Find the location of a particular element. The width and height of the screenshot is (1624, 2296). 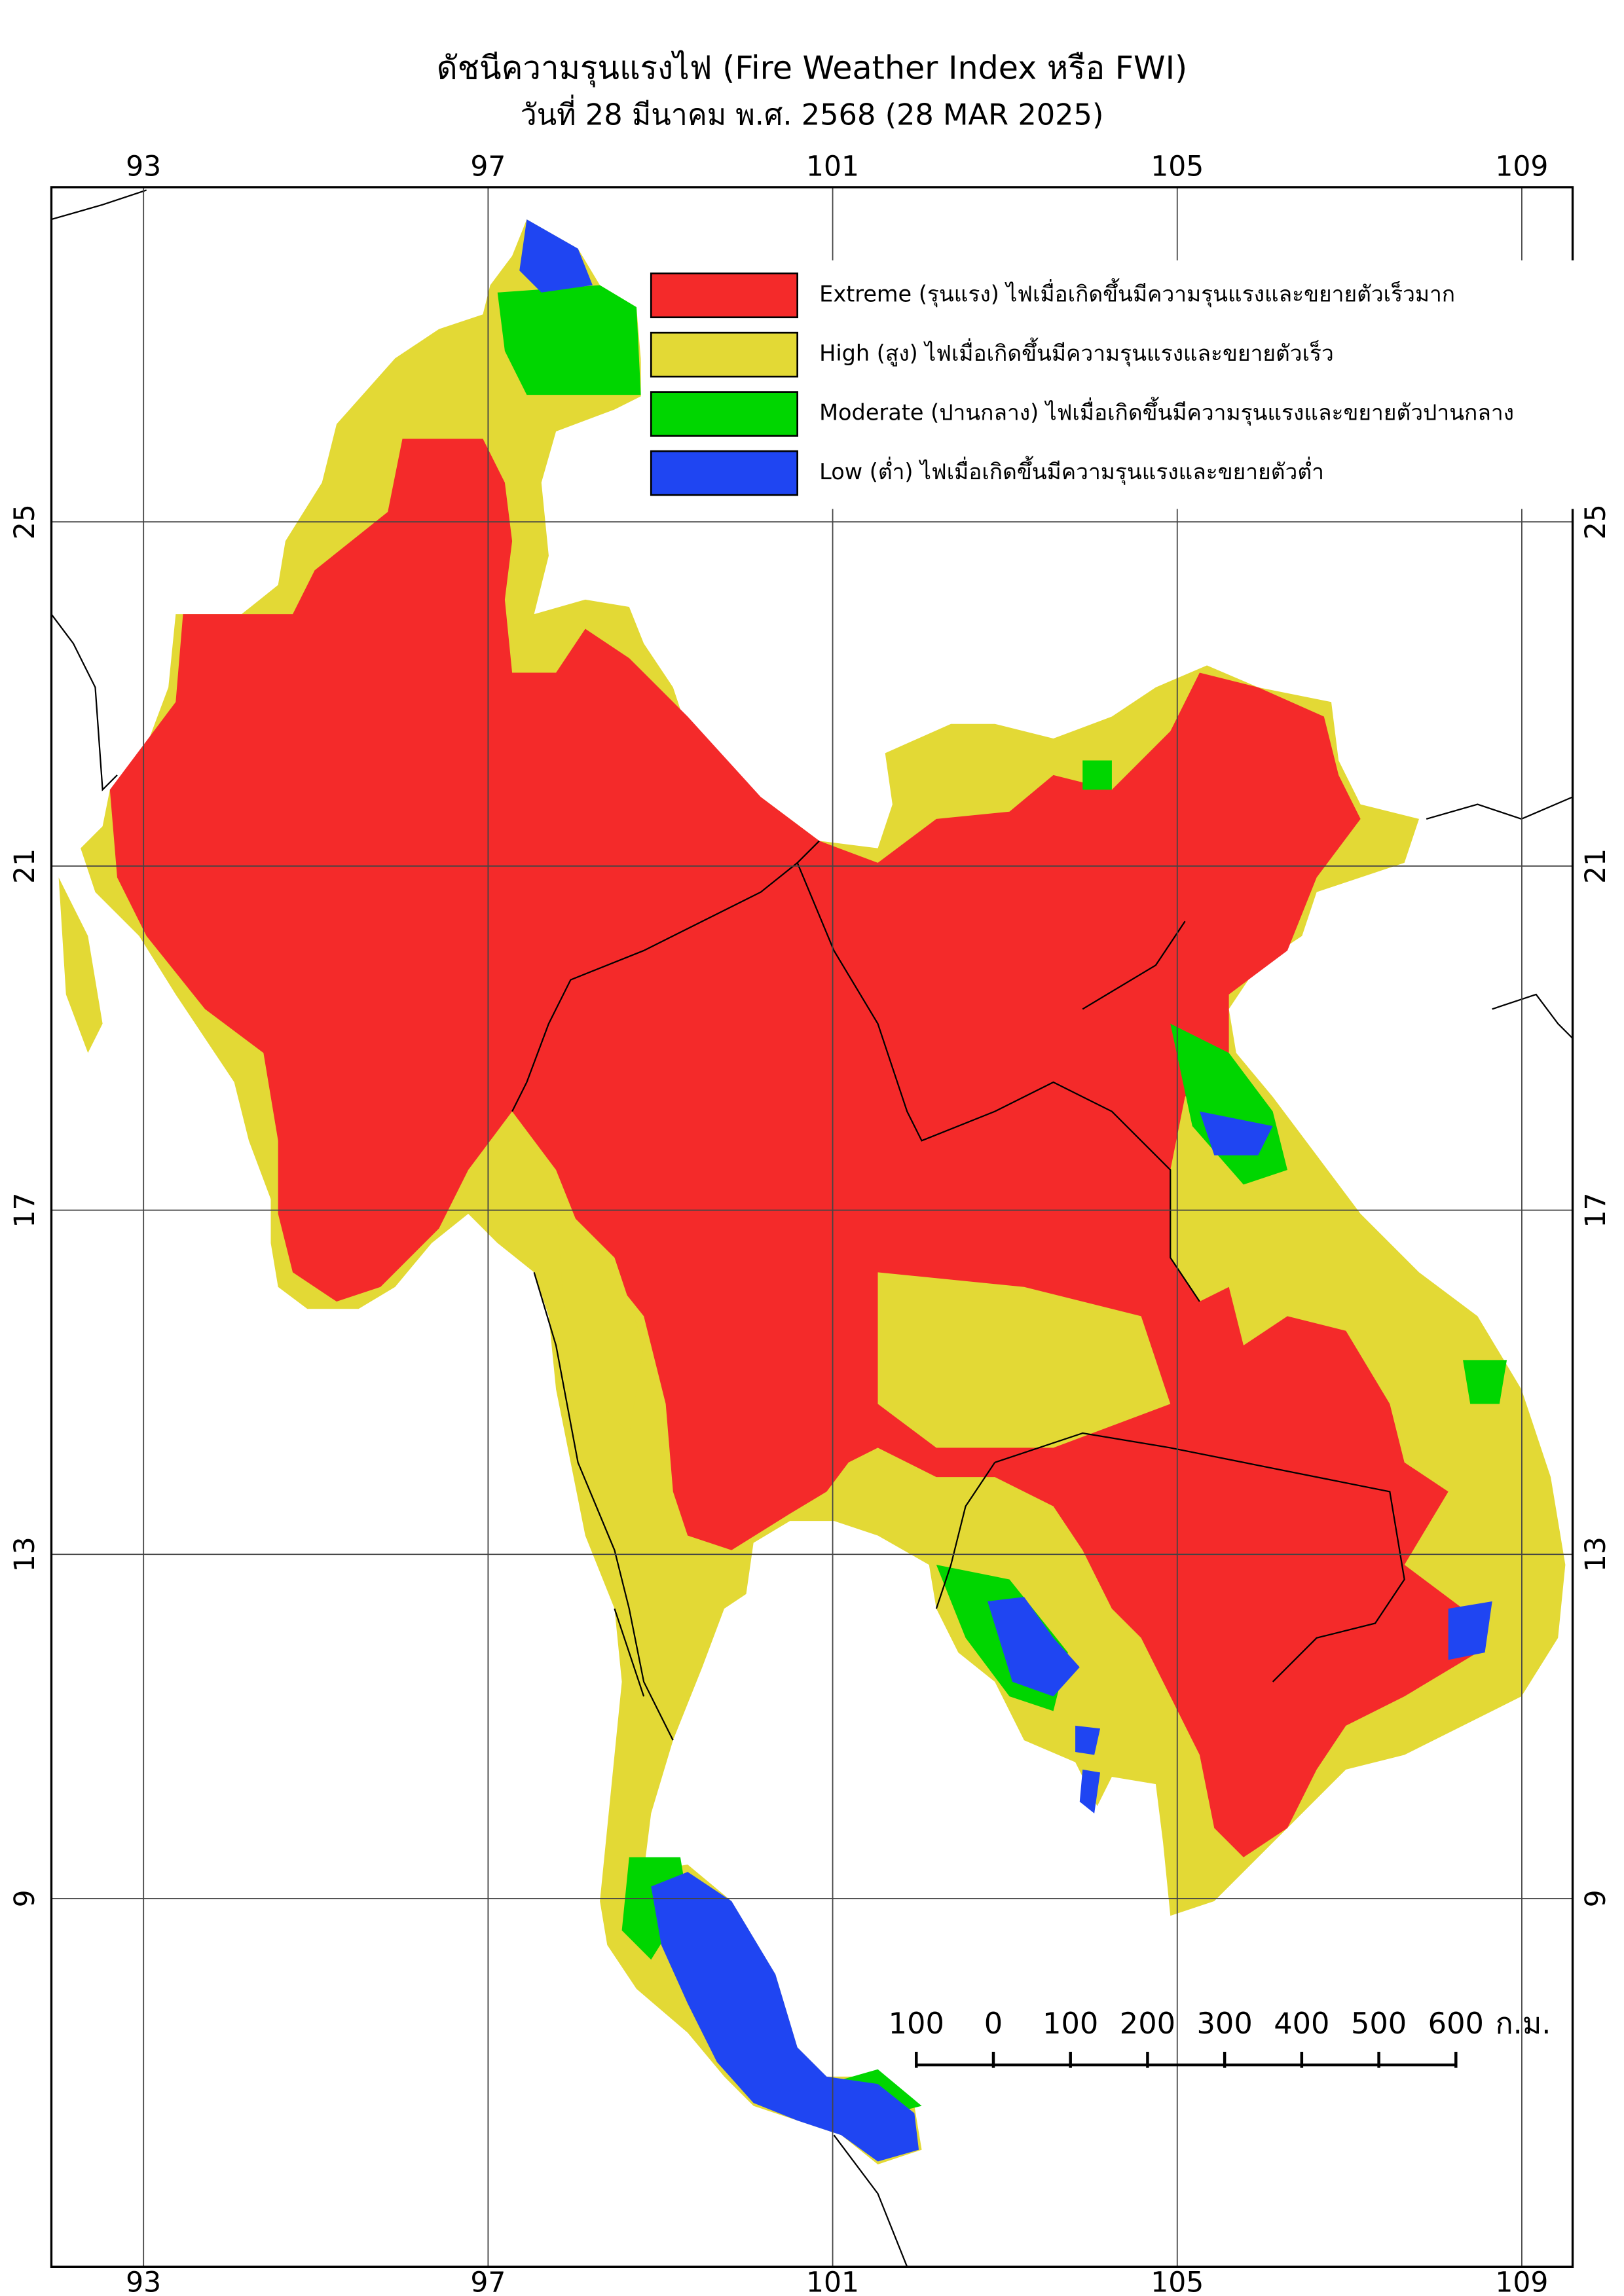

scale-unit: ก.ม. is located at coordinates (1523, 2024).